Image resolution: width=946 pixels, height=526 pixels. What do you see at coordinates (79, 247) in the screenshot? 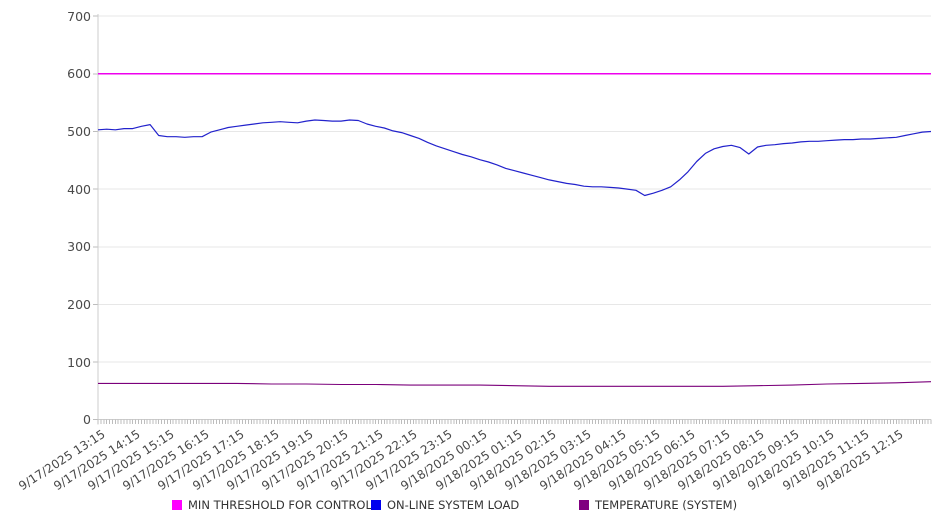
I see `y-tick-label-300: 300` at bounding box center [79, 247].